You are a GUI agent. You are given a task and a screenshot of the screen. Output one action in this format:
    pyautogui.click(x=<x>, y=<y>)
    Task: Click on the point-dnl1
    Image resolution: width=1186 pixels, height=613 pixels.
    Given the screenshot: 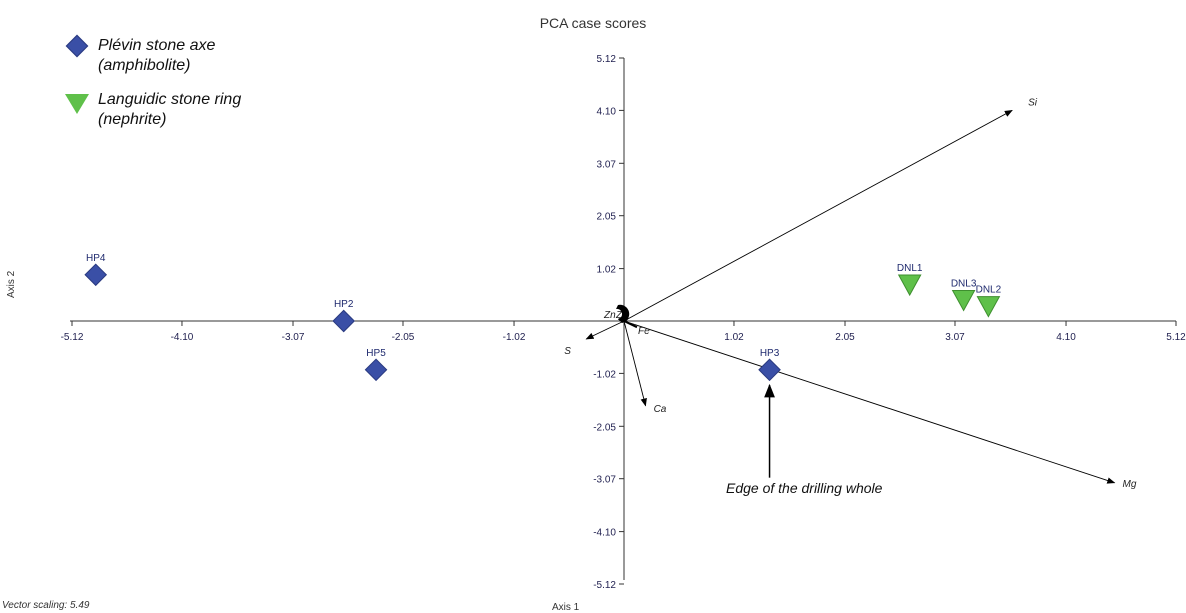 What is the action you would take?
    pyautogui.click(x=909, y=285)
    